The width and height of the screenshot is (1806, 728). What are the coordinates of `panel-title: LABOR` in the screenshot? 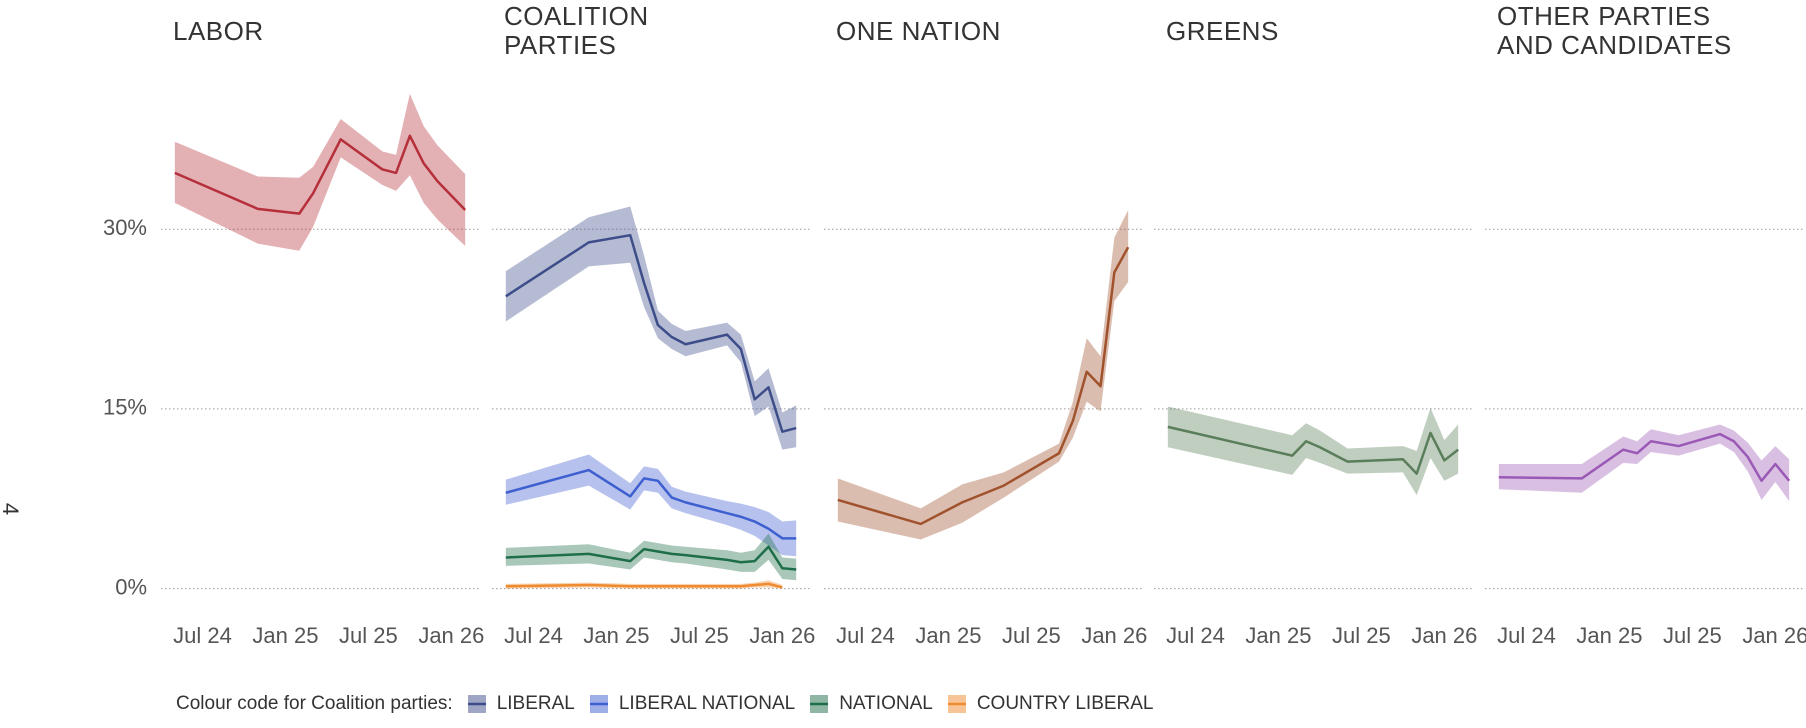 It's located at (218, 30).